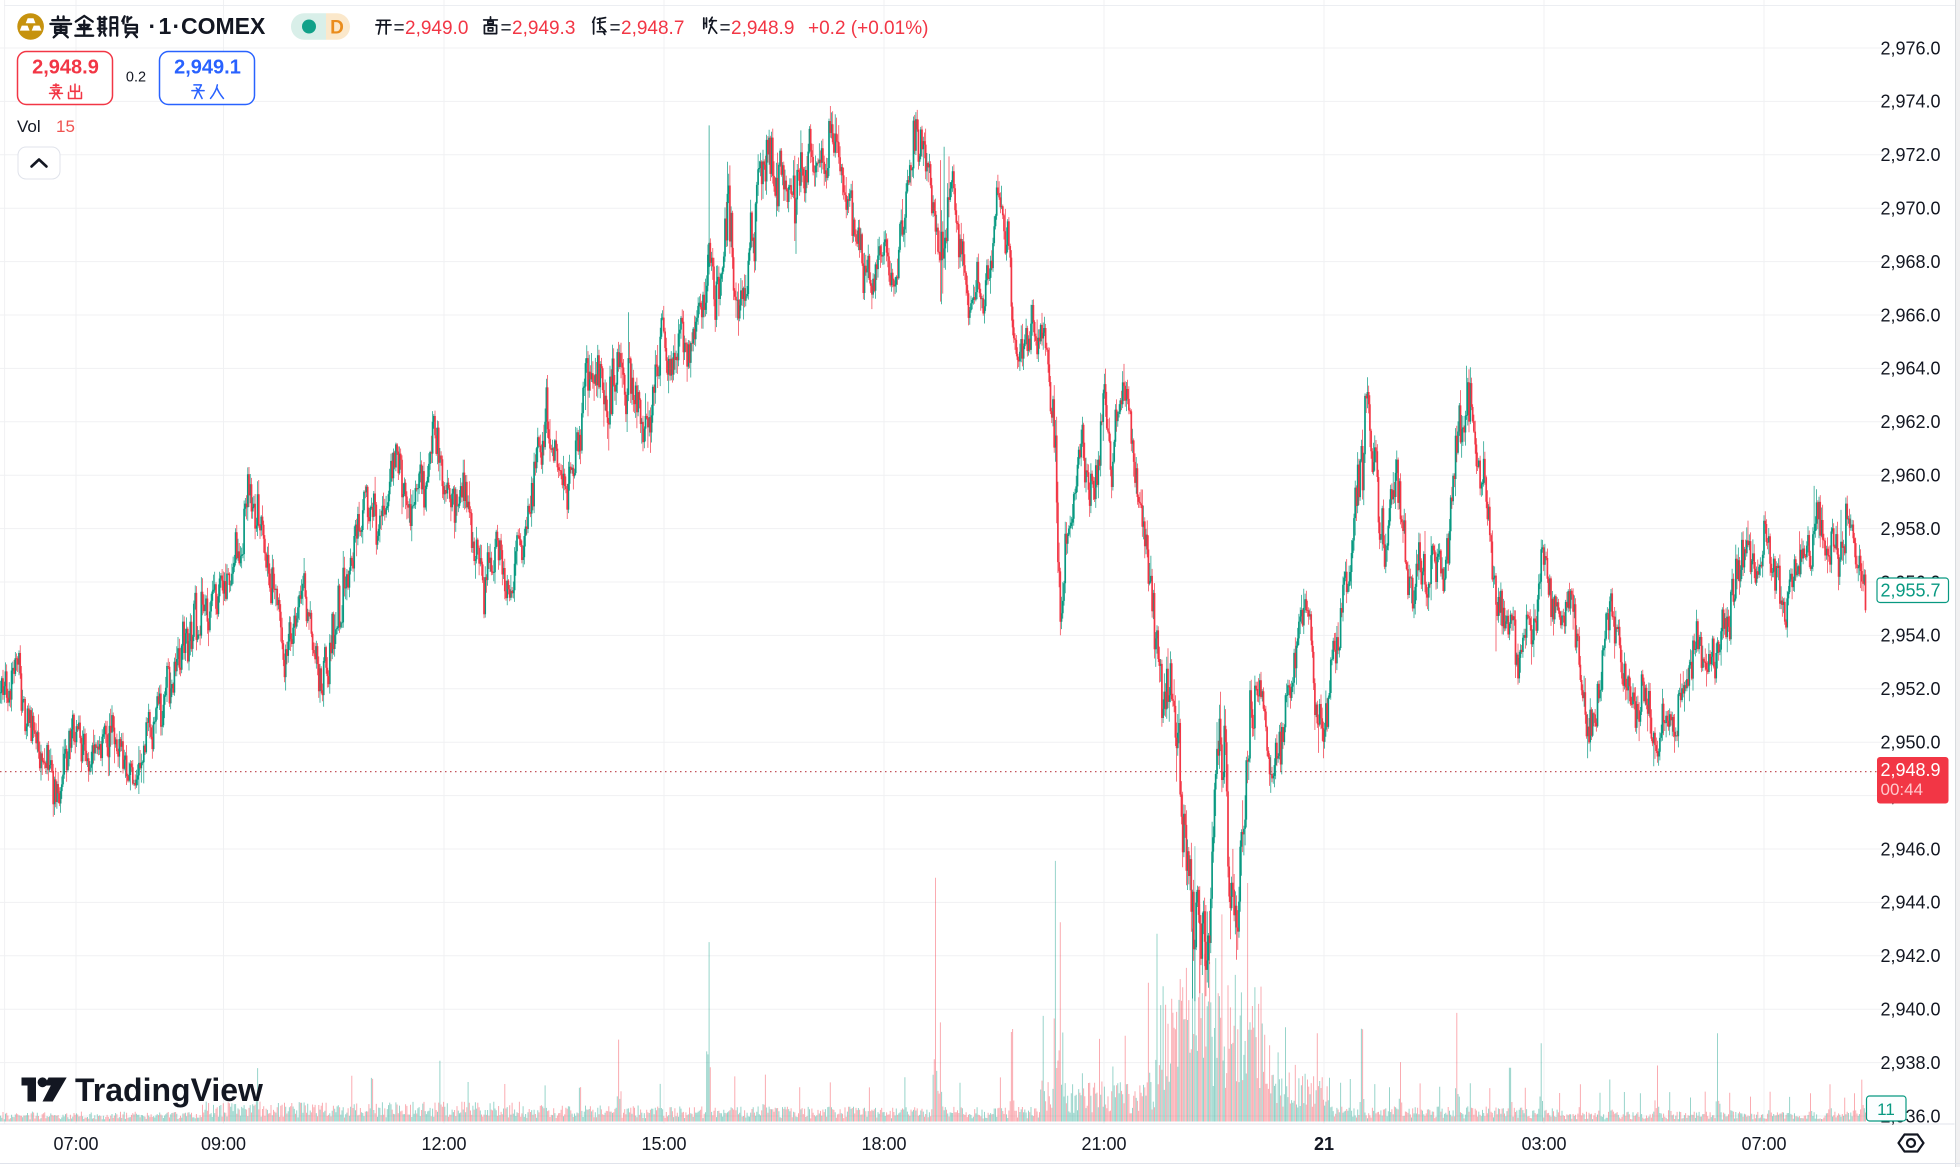 The width and height of the screenshot is (1960, 1167). Describe the element at coordinates (1911, 956) in the screenshot. I see `svg-text: 2,942.0` at that location.